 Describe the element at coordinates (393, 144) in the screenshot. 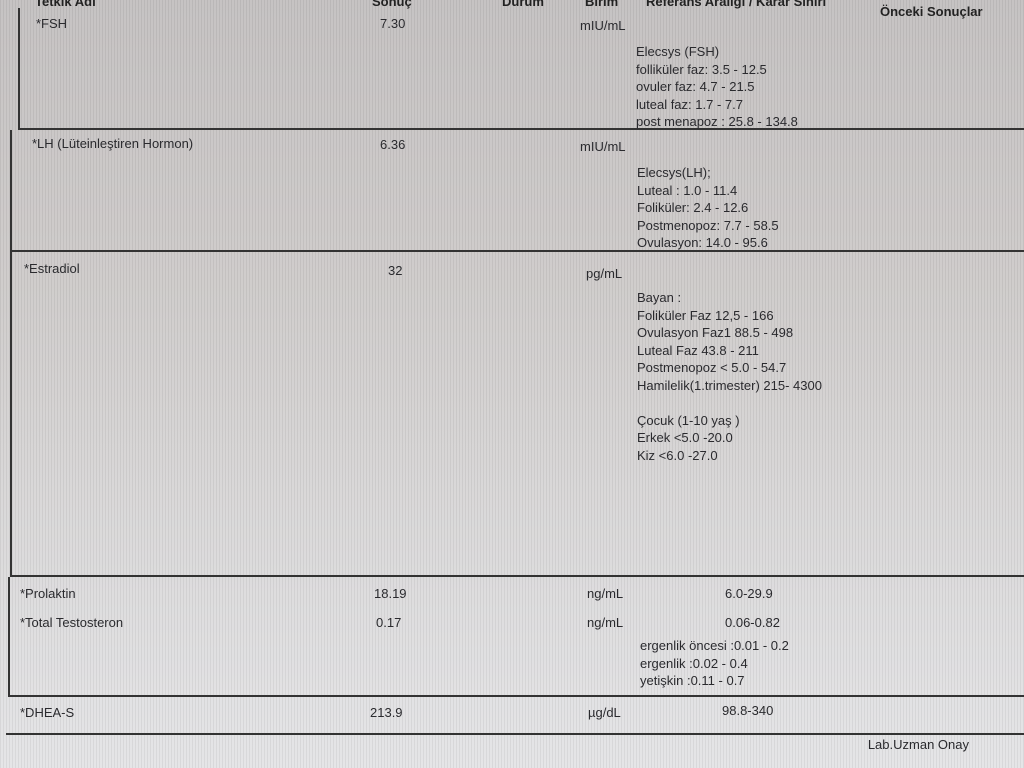

I see `test-result: 6.36` at that location.